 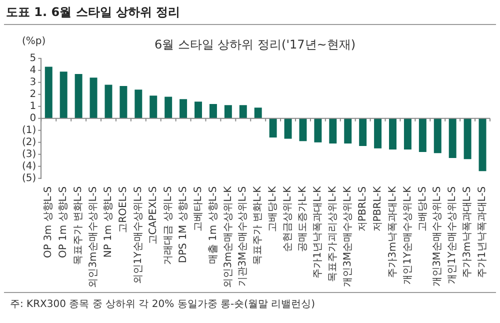 What do you see at coordinates (48, 222) in the screenshot?
I see `x-tick-label: OP 3m 상향L-S` at bounding box center [48, 222].